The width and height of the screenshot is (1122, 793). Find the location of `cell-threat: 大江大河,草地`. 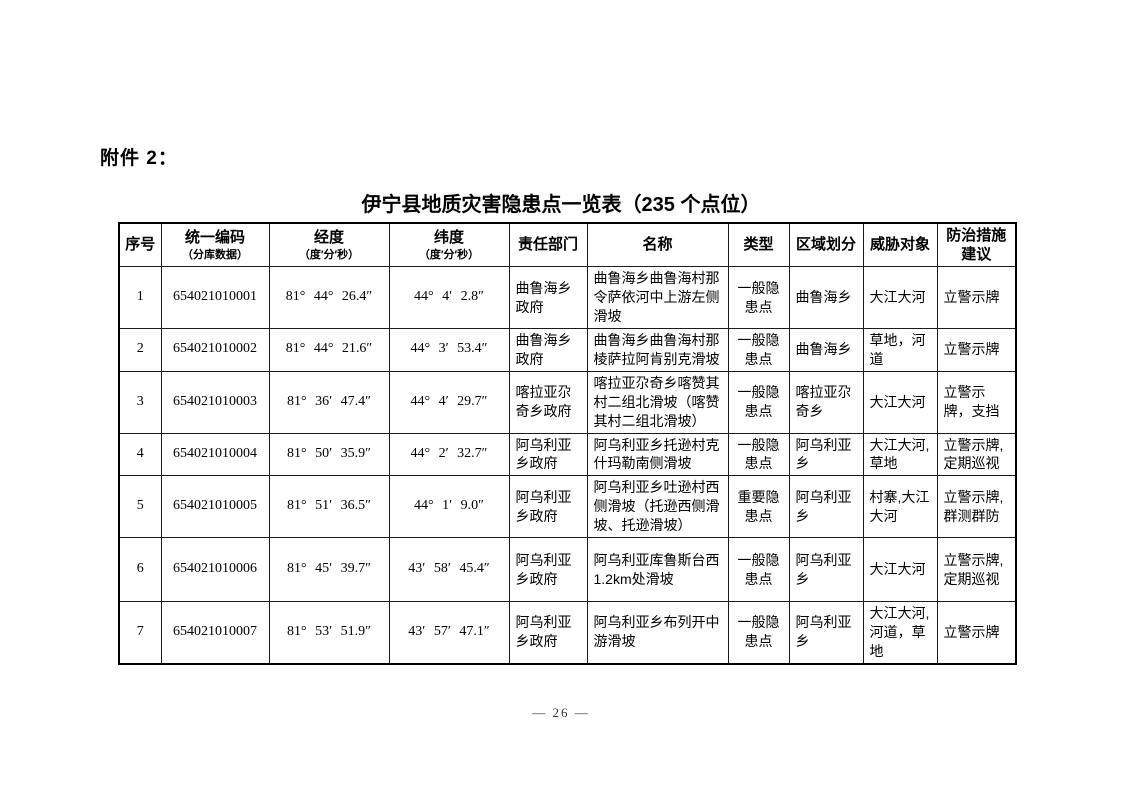

cell-threat: 大江大河,草地 is located at coordinates (900, 454).